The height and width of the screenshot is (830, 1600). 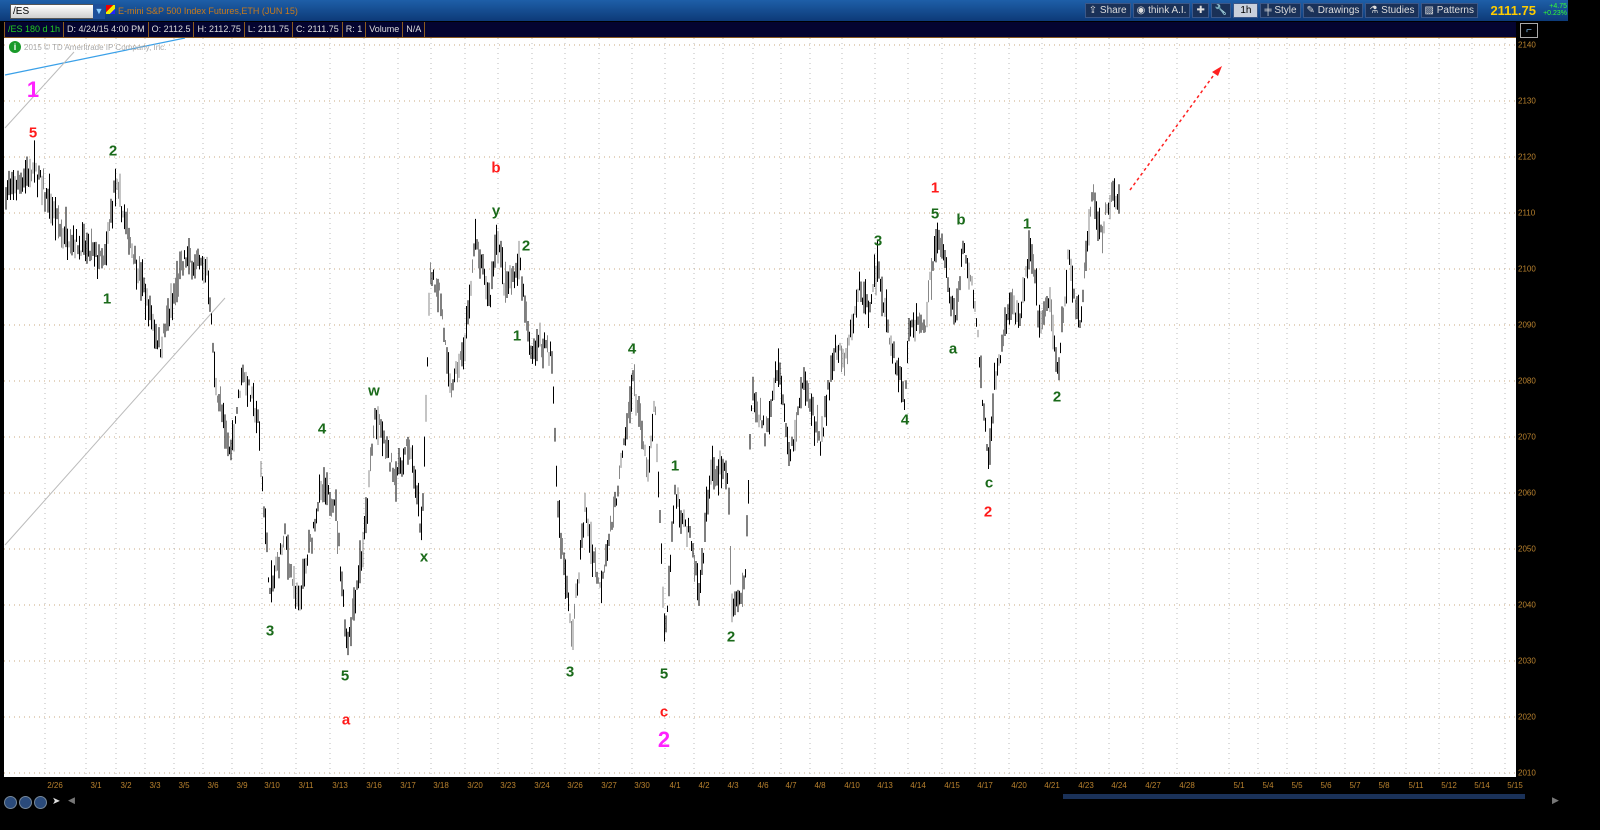 What do you see at coordinates (508, 785) in the screenshot?
I see `date-tick: 3/23` at bounding box center [508, 785].